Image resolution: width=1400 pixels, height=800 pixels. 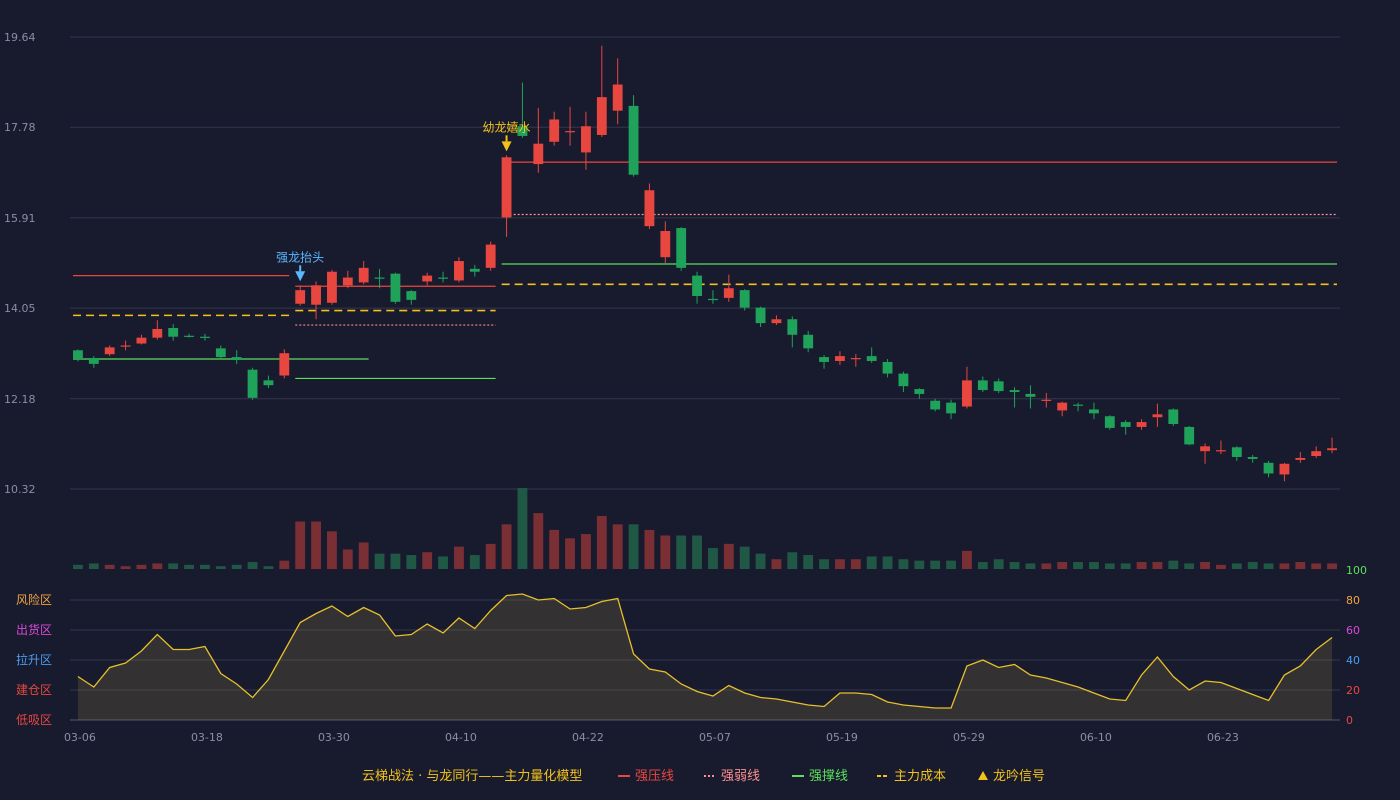 I want to click on indicator-tick-label: 60, so click(x=1353, y=630).